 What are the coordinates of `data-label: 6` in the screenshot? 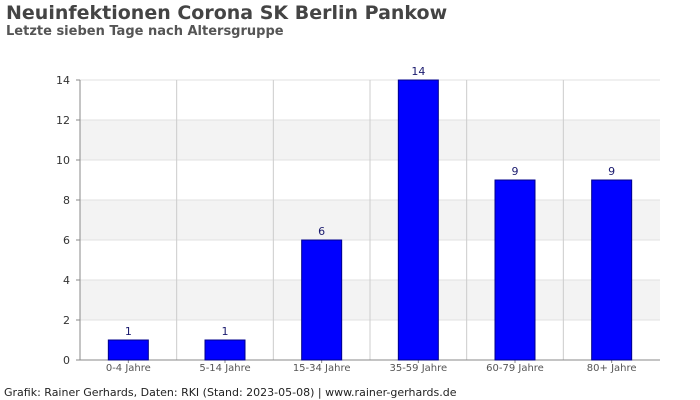 It's located at (321, 231).